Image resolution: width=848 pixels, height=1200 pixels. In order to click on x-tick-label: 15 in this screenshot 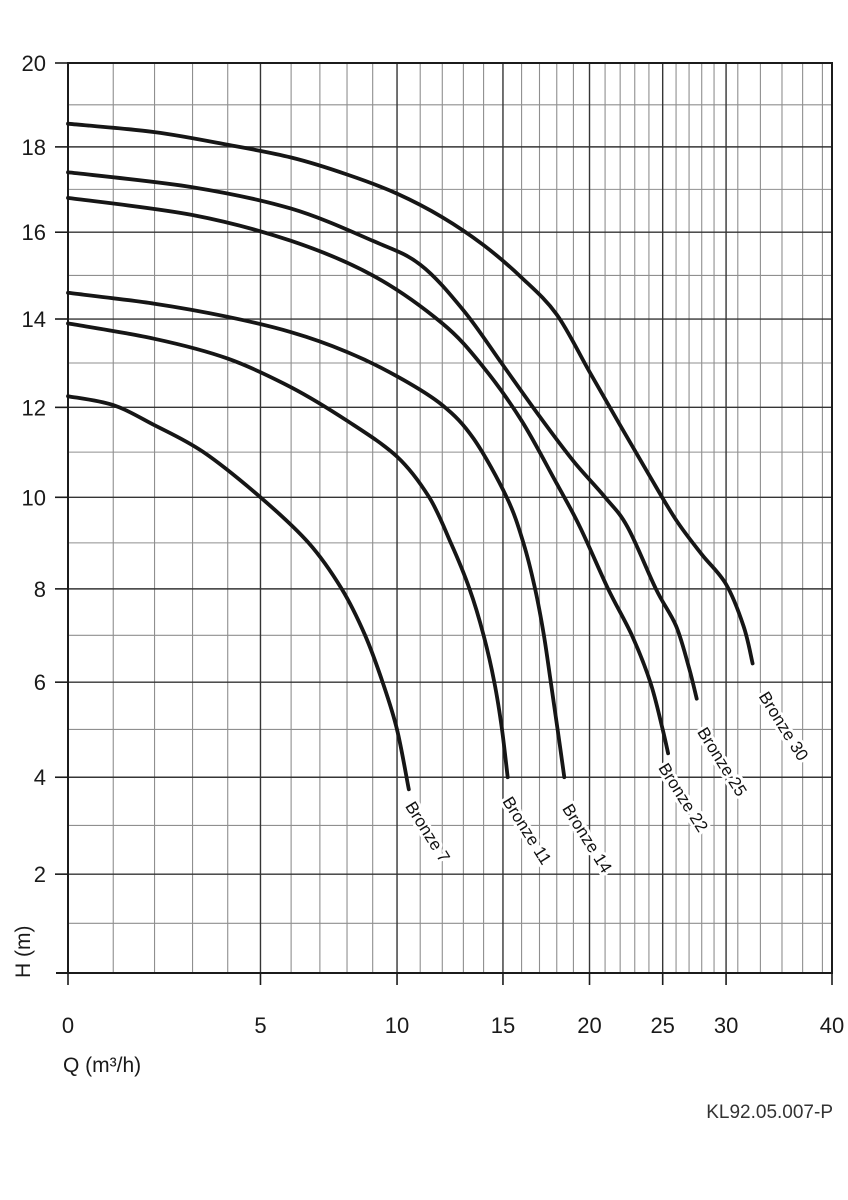, I will do `click(503, 1025)`.